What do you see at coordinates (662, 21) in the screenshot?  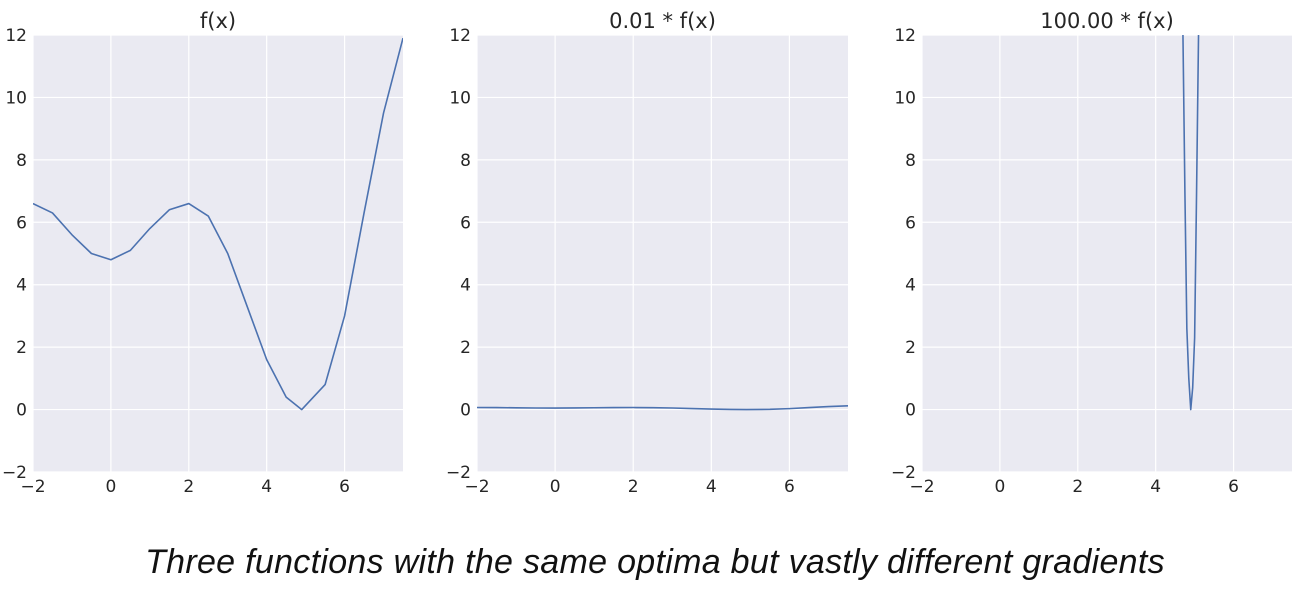 I see `chart-title: 0.01 * f(x)` at bounding box center [662, 21].